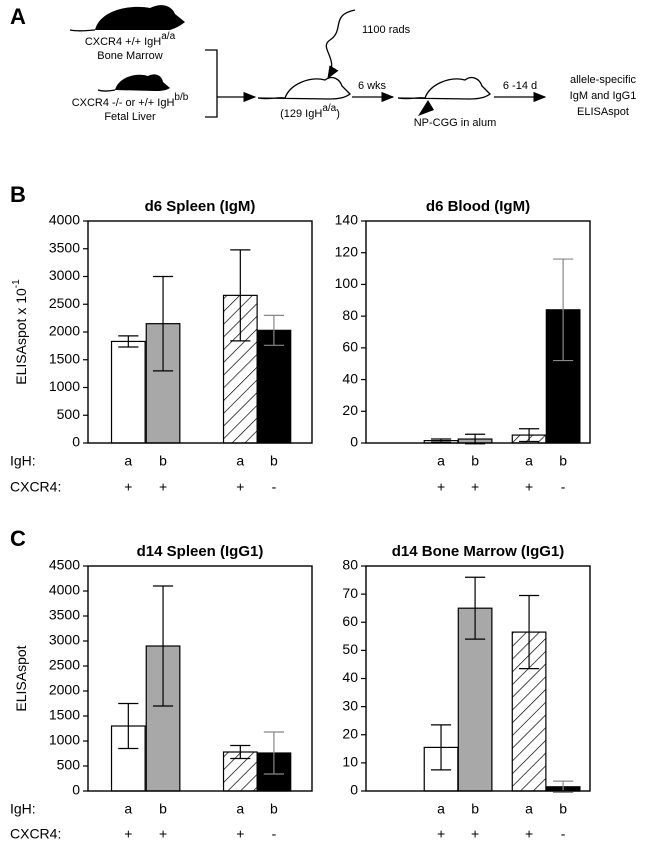  I want to click on chart-title: d6 Spleen (IgM), so click(200, 206).